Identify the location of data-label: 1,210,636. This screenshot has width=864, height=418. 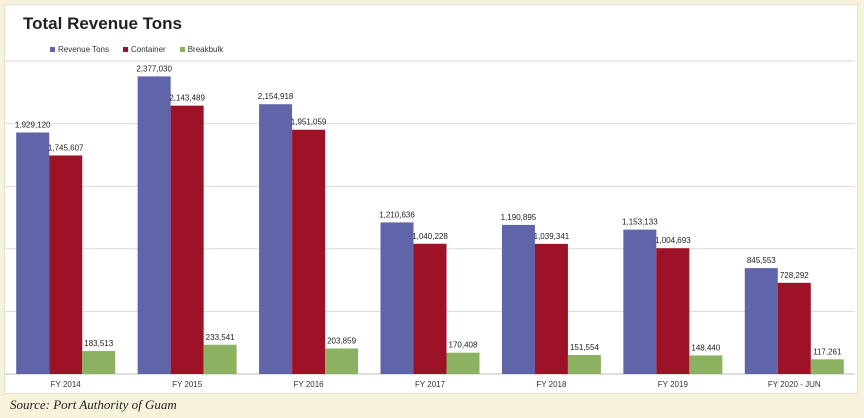
(397, 214).